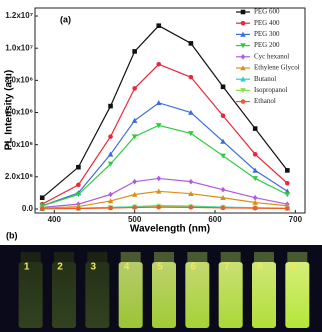  I want to click on vial-label: 2, so click(60, 267).